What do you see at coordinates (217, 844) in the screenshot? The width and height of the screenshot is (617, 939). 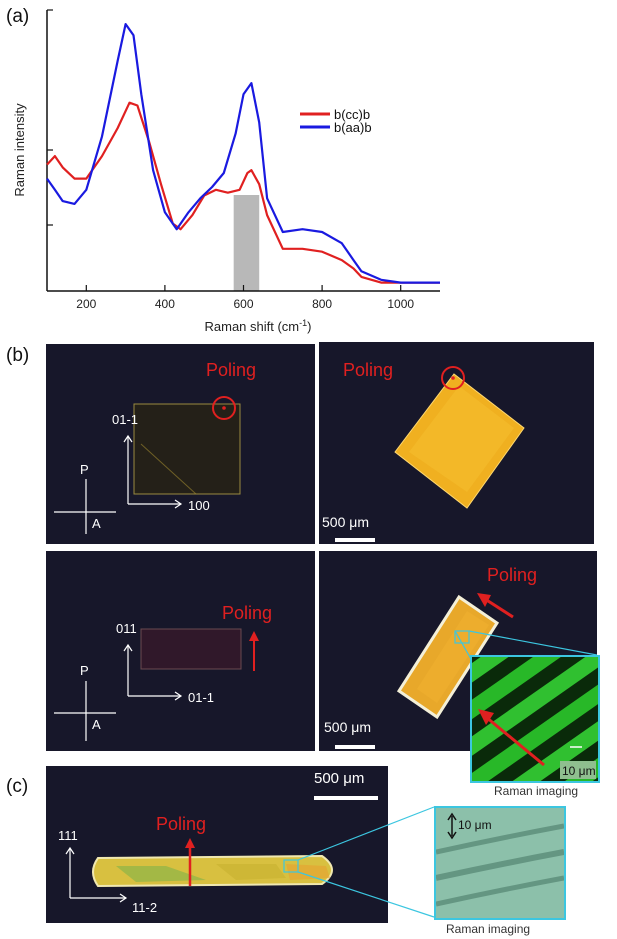 I see `photo-c: 500 μm Poling 111 11-2` at bounding box center [217, 844].